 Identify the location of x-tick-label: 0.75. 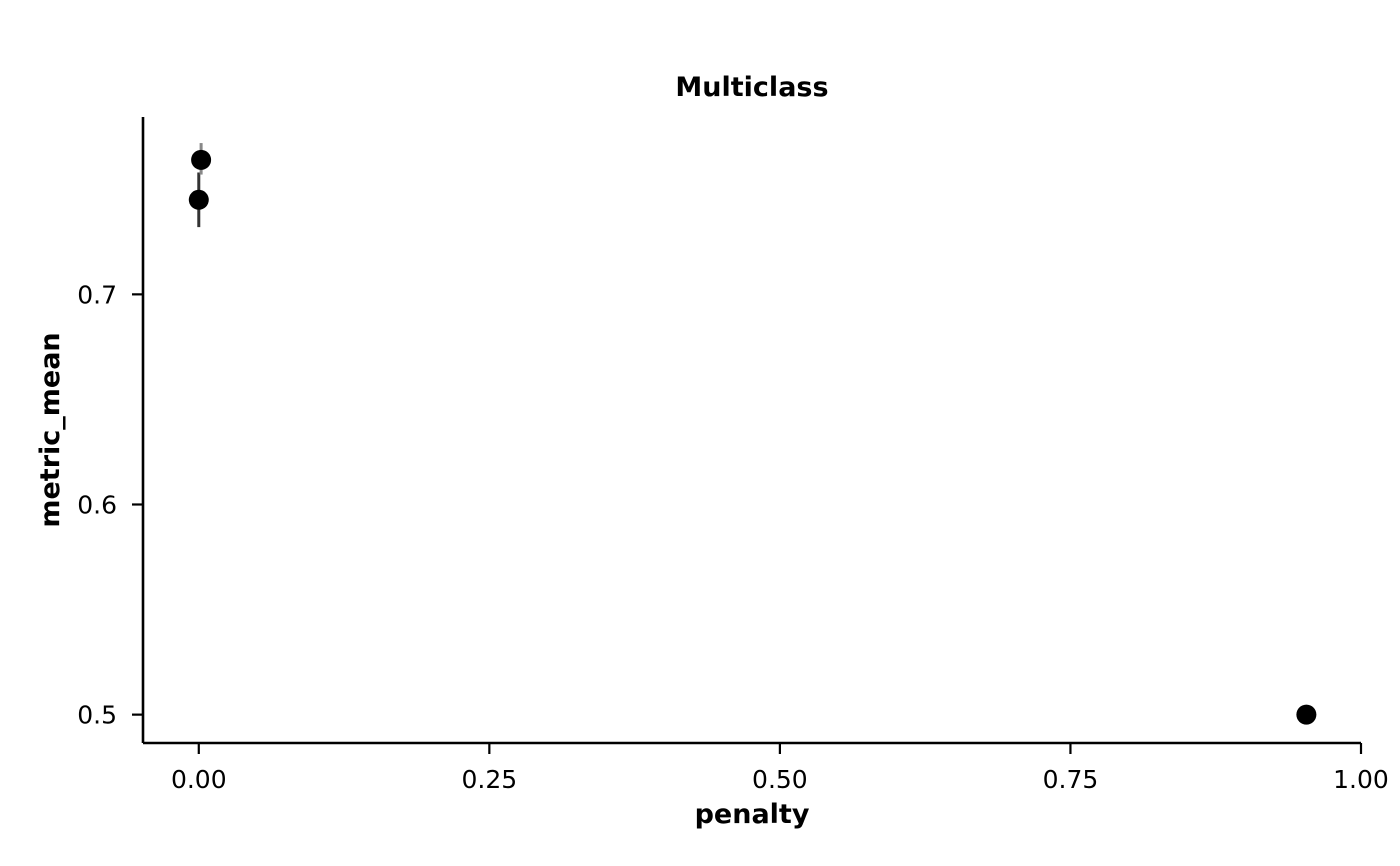
(1071, 779).